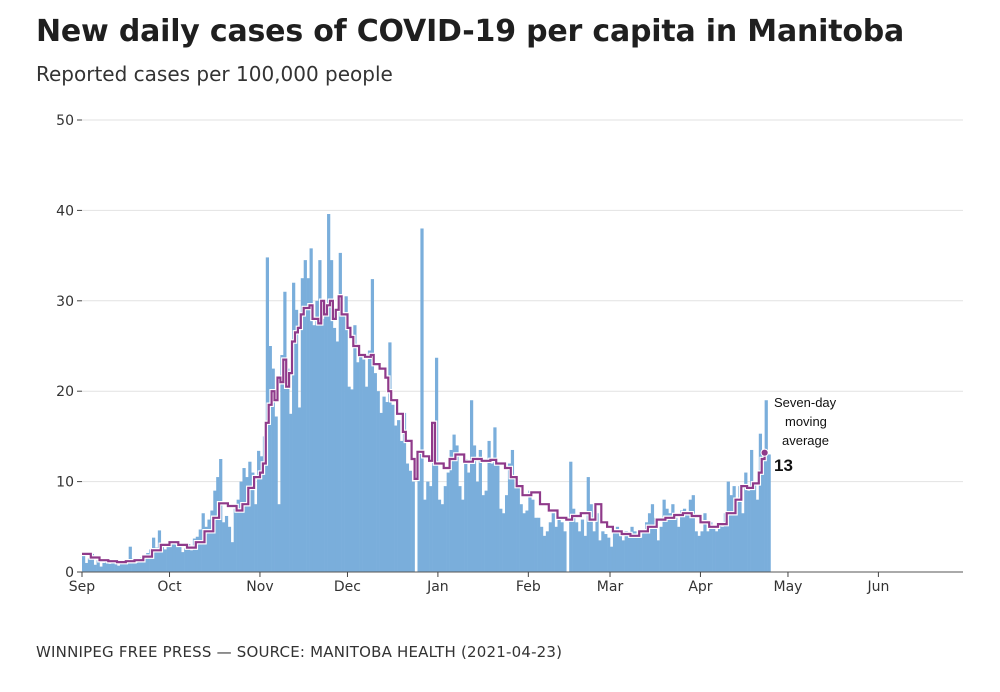  What do you see at coordinates (69, 573) in the screenshot?
I see `y-tick-label: 0` at bounding box center [69, 573].